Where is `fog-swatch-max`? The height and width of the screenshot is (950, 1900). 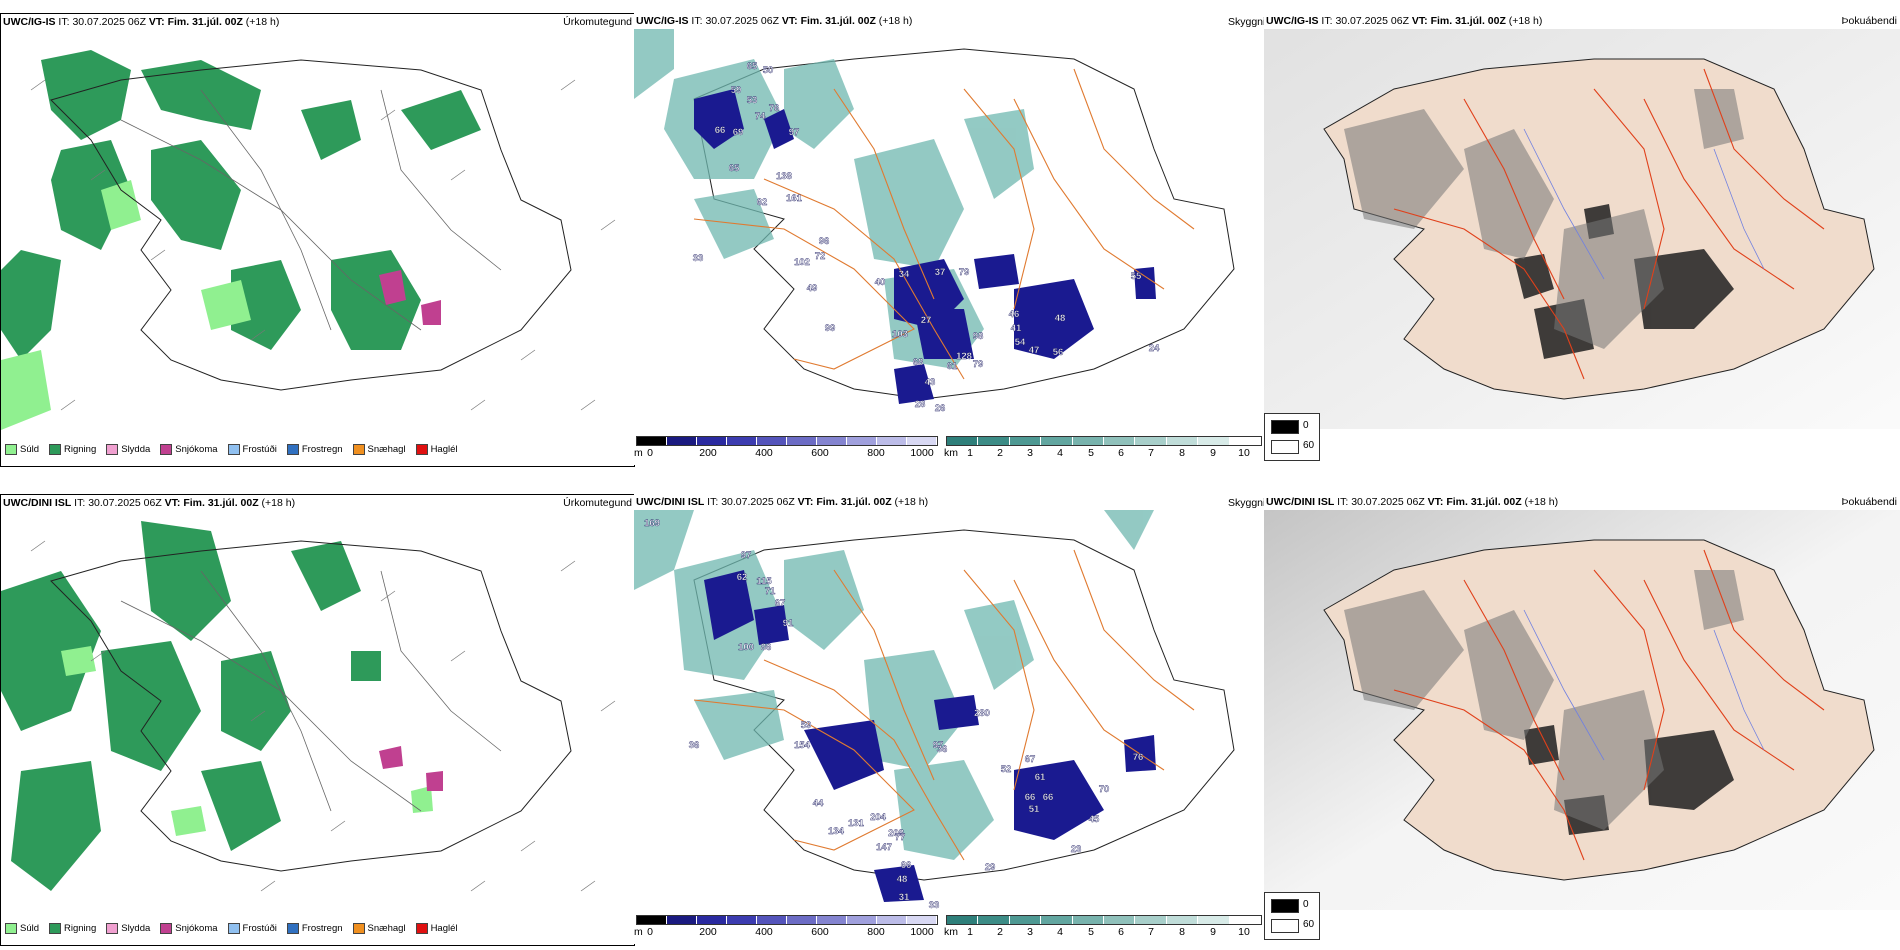
fog-swatch-max is located at coordinates (1285, 926).